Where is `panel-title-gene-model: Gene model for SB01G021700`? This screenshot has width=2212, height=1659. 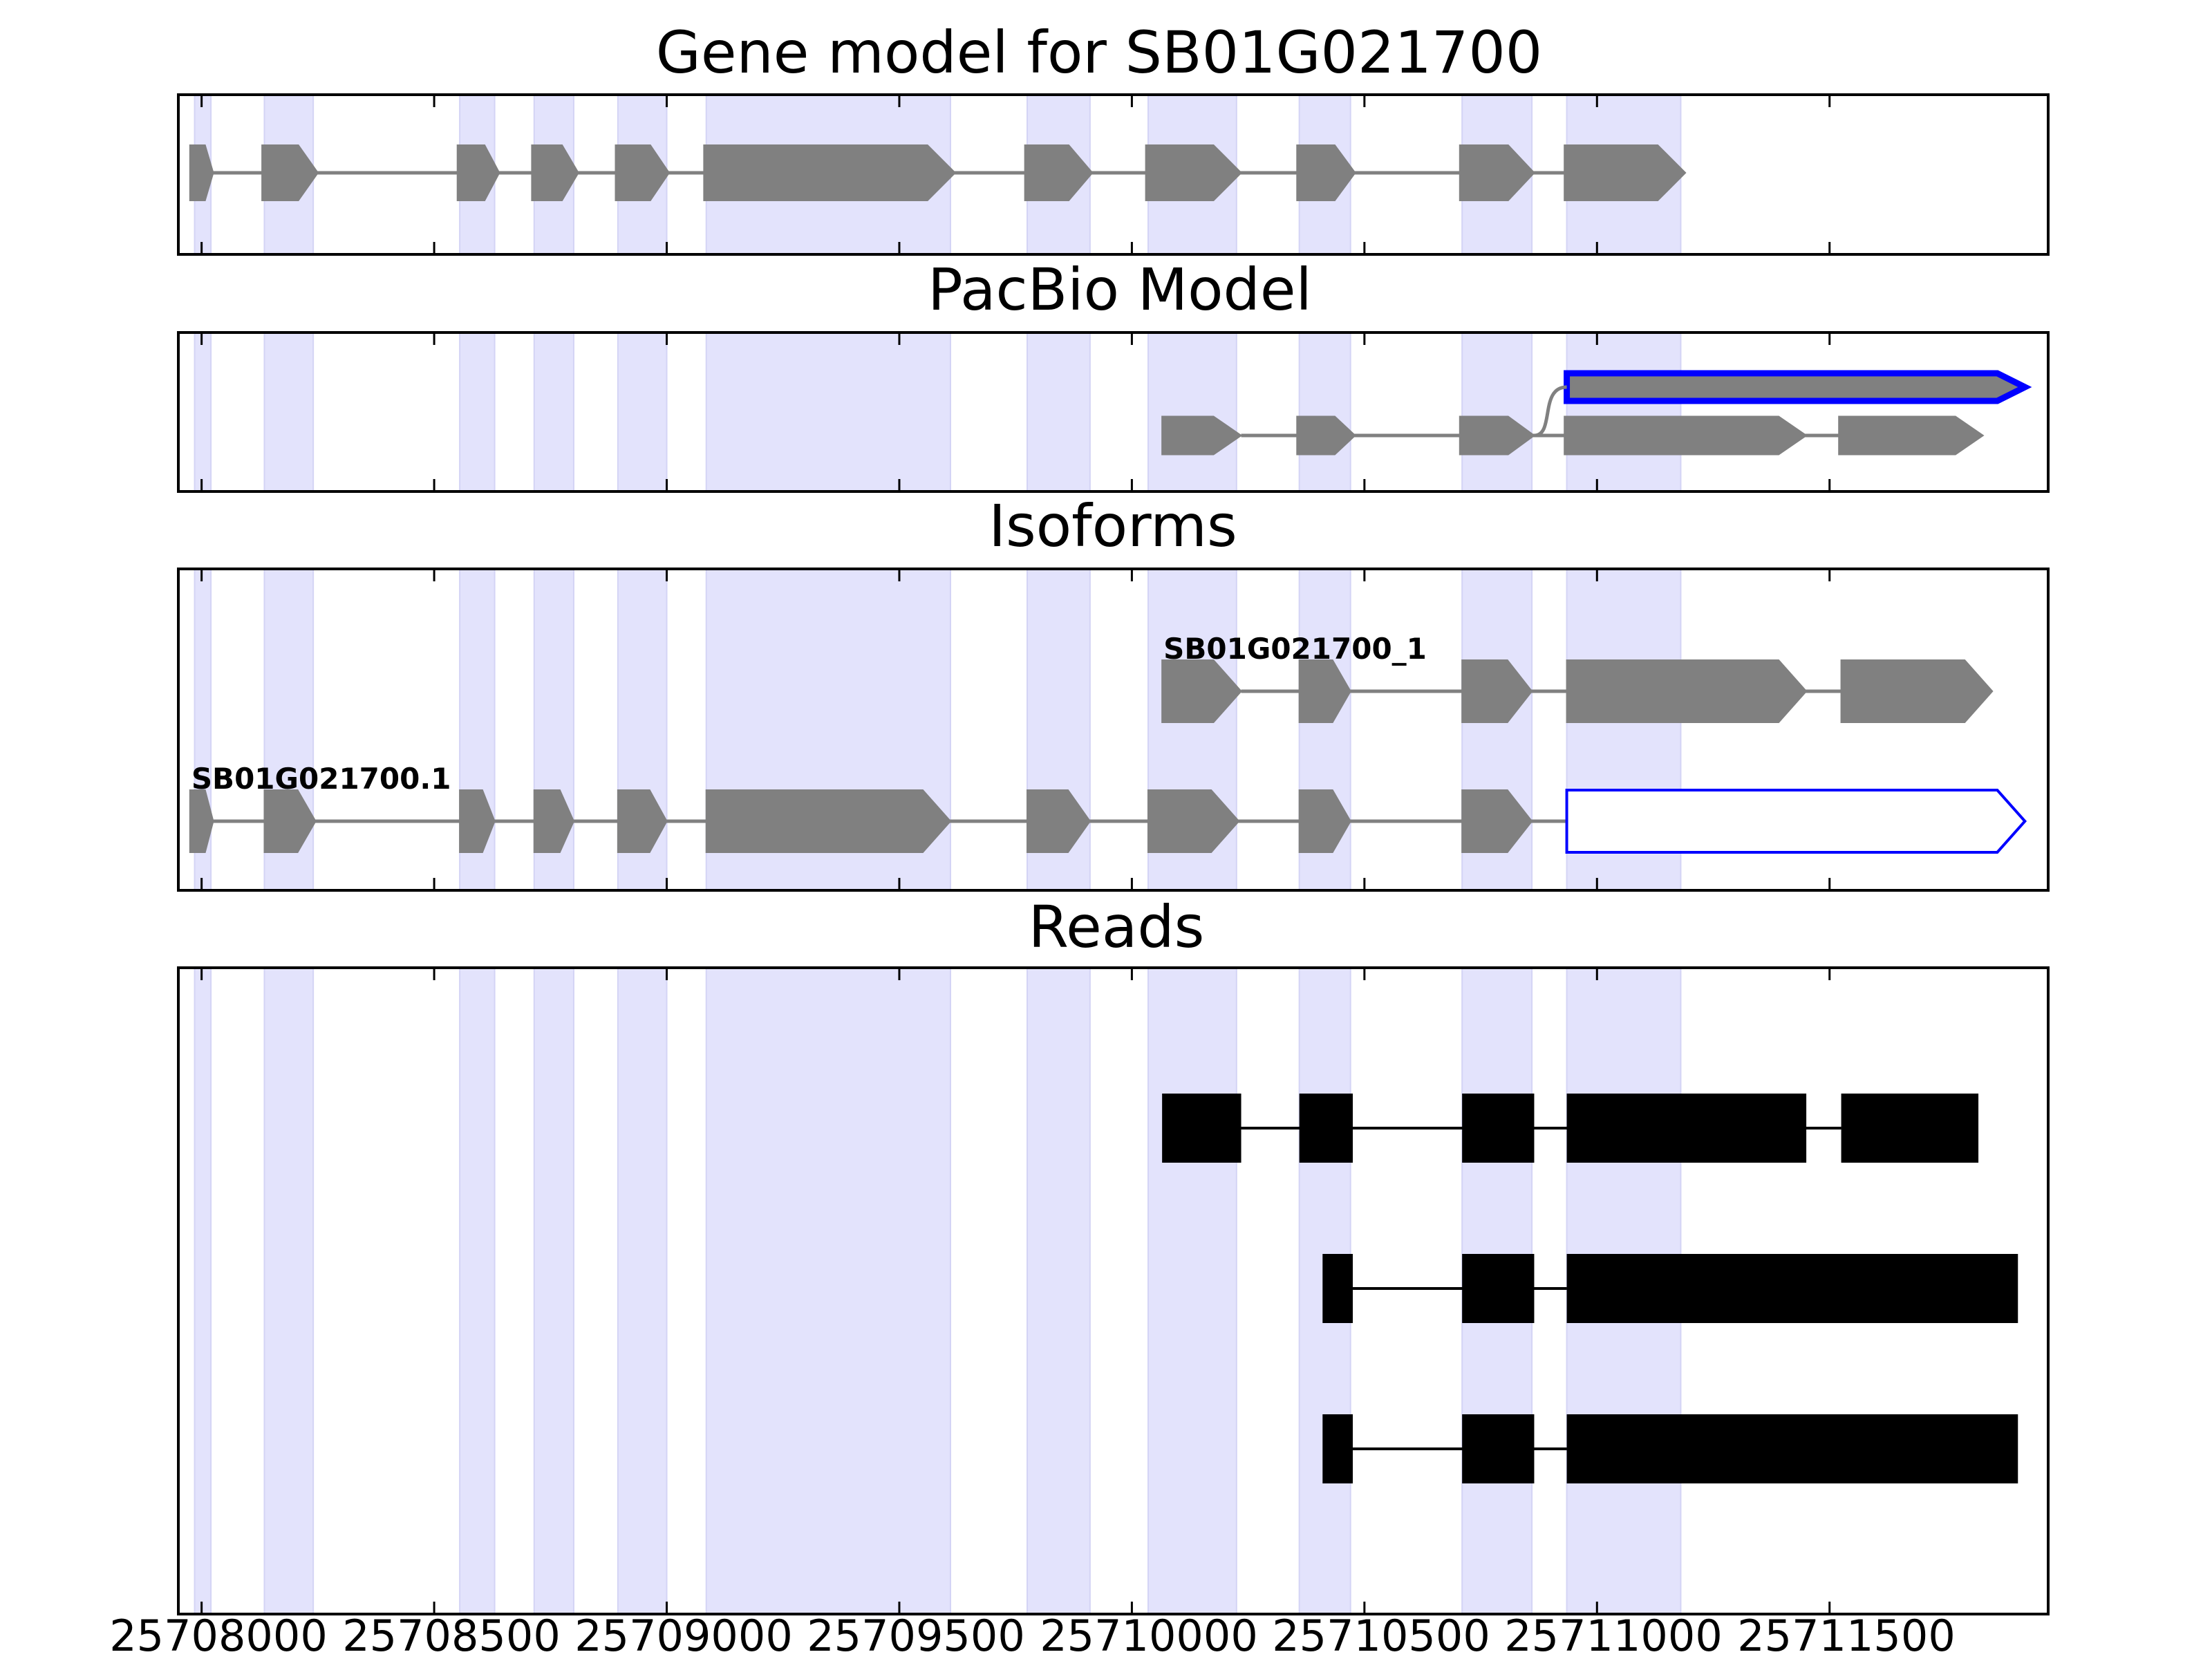 panel-title-gene-model: Gene model for SB01G021700 is located at coordinates (1099, 53).